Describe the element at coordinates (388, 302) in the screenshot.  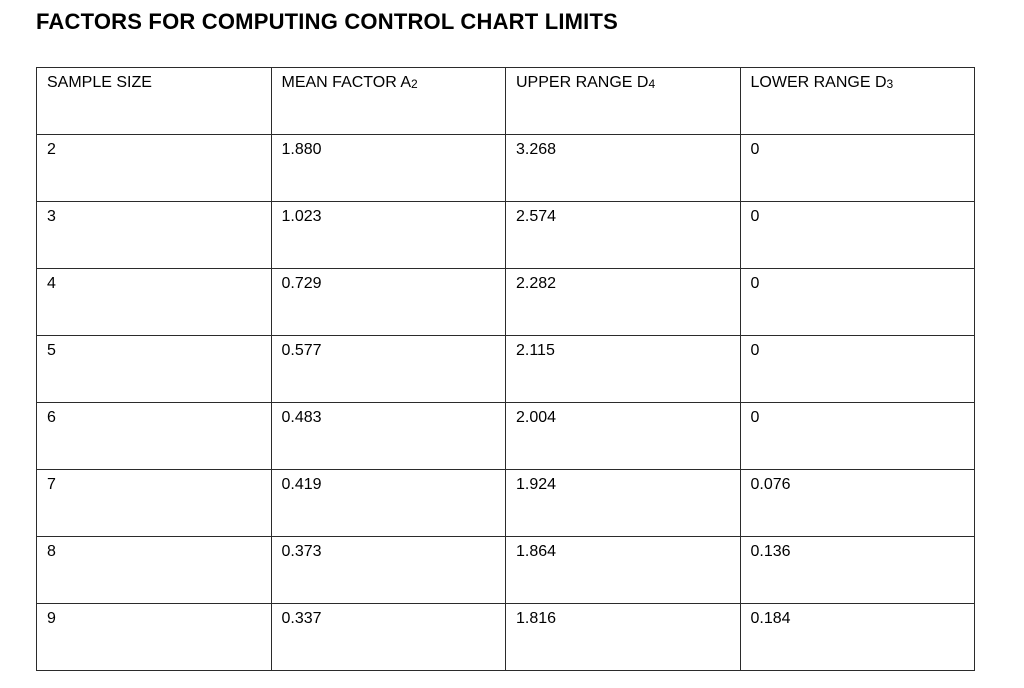
I see `table-cell-mean-factor: 0.729` at that location.